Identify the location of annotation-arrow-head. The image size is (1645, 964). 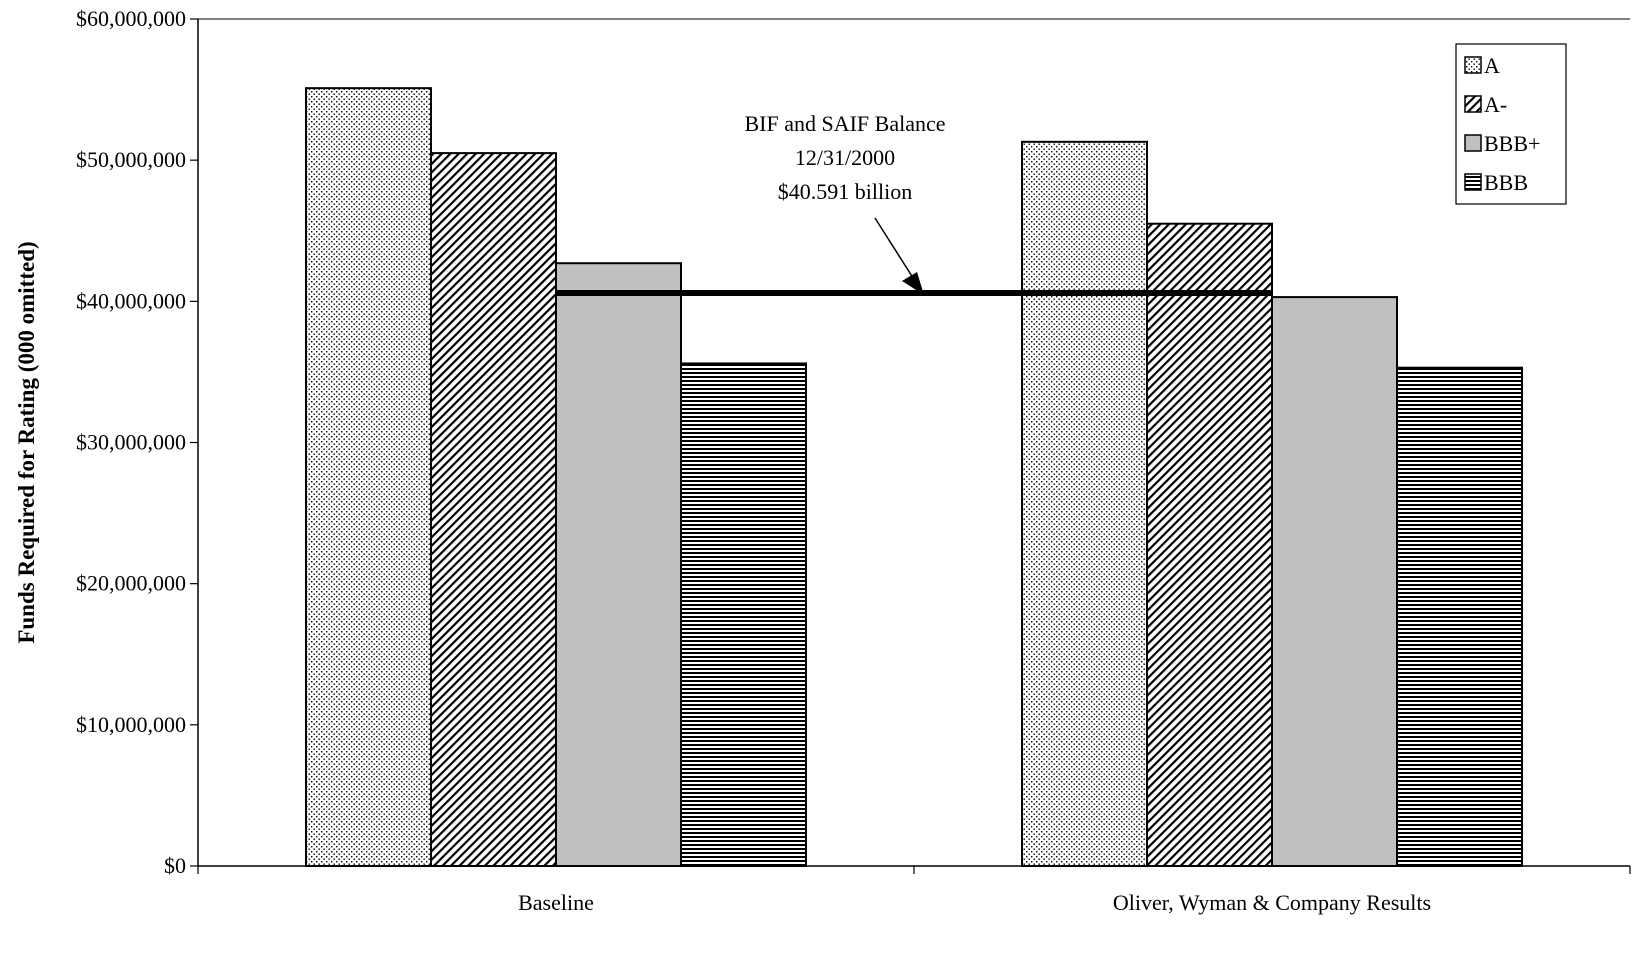
(913, 283).